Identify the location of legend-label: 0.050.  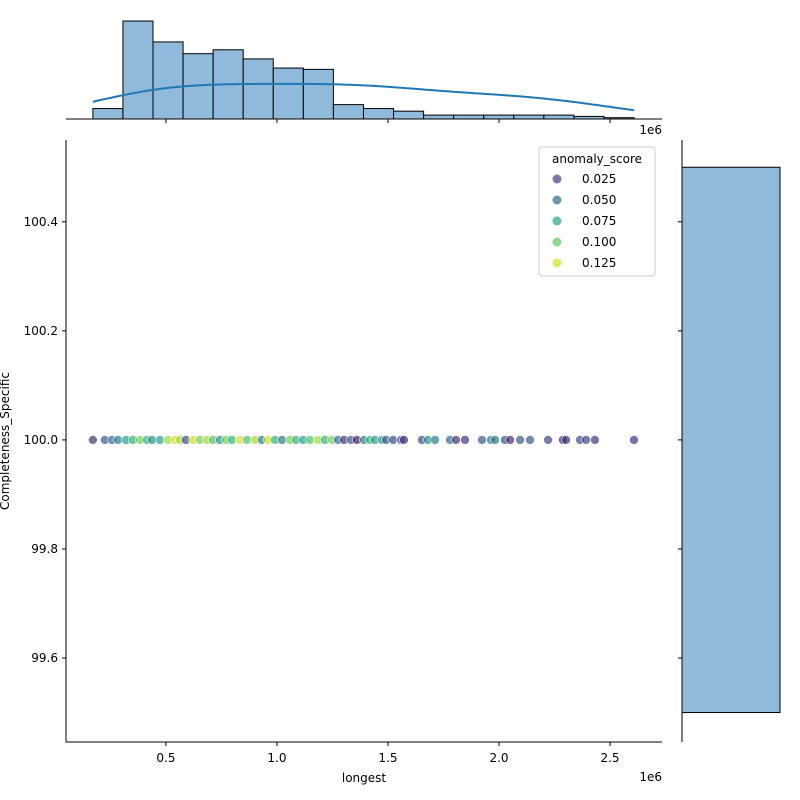
(599, 200).